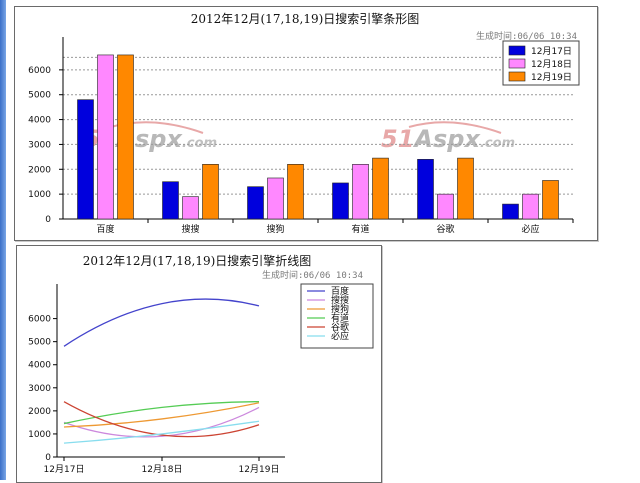 The image size is (640, 483). I want to click on watermark-text: 51Aspx.com, so click(448, 139).